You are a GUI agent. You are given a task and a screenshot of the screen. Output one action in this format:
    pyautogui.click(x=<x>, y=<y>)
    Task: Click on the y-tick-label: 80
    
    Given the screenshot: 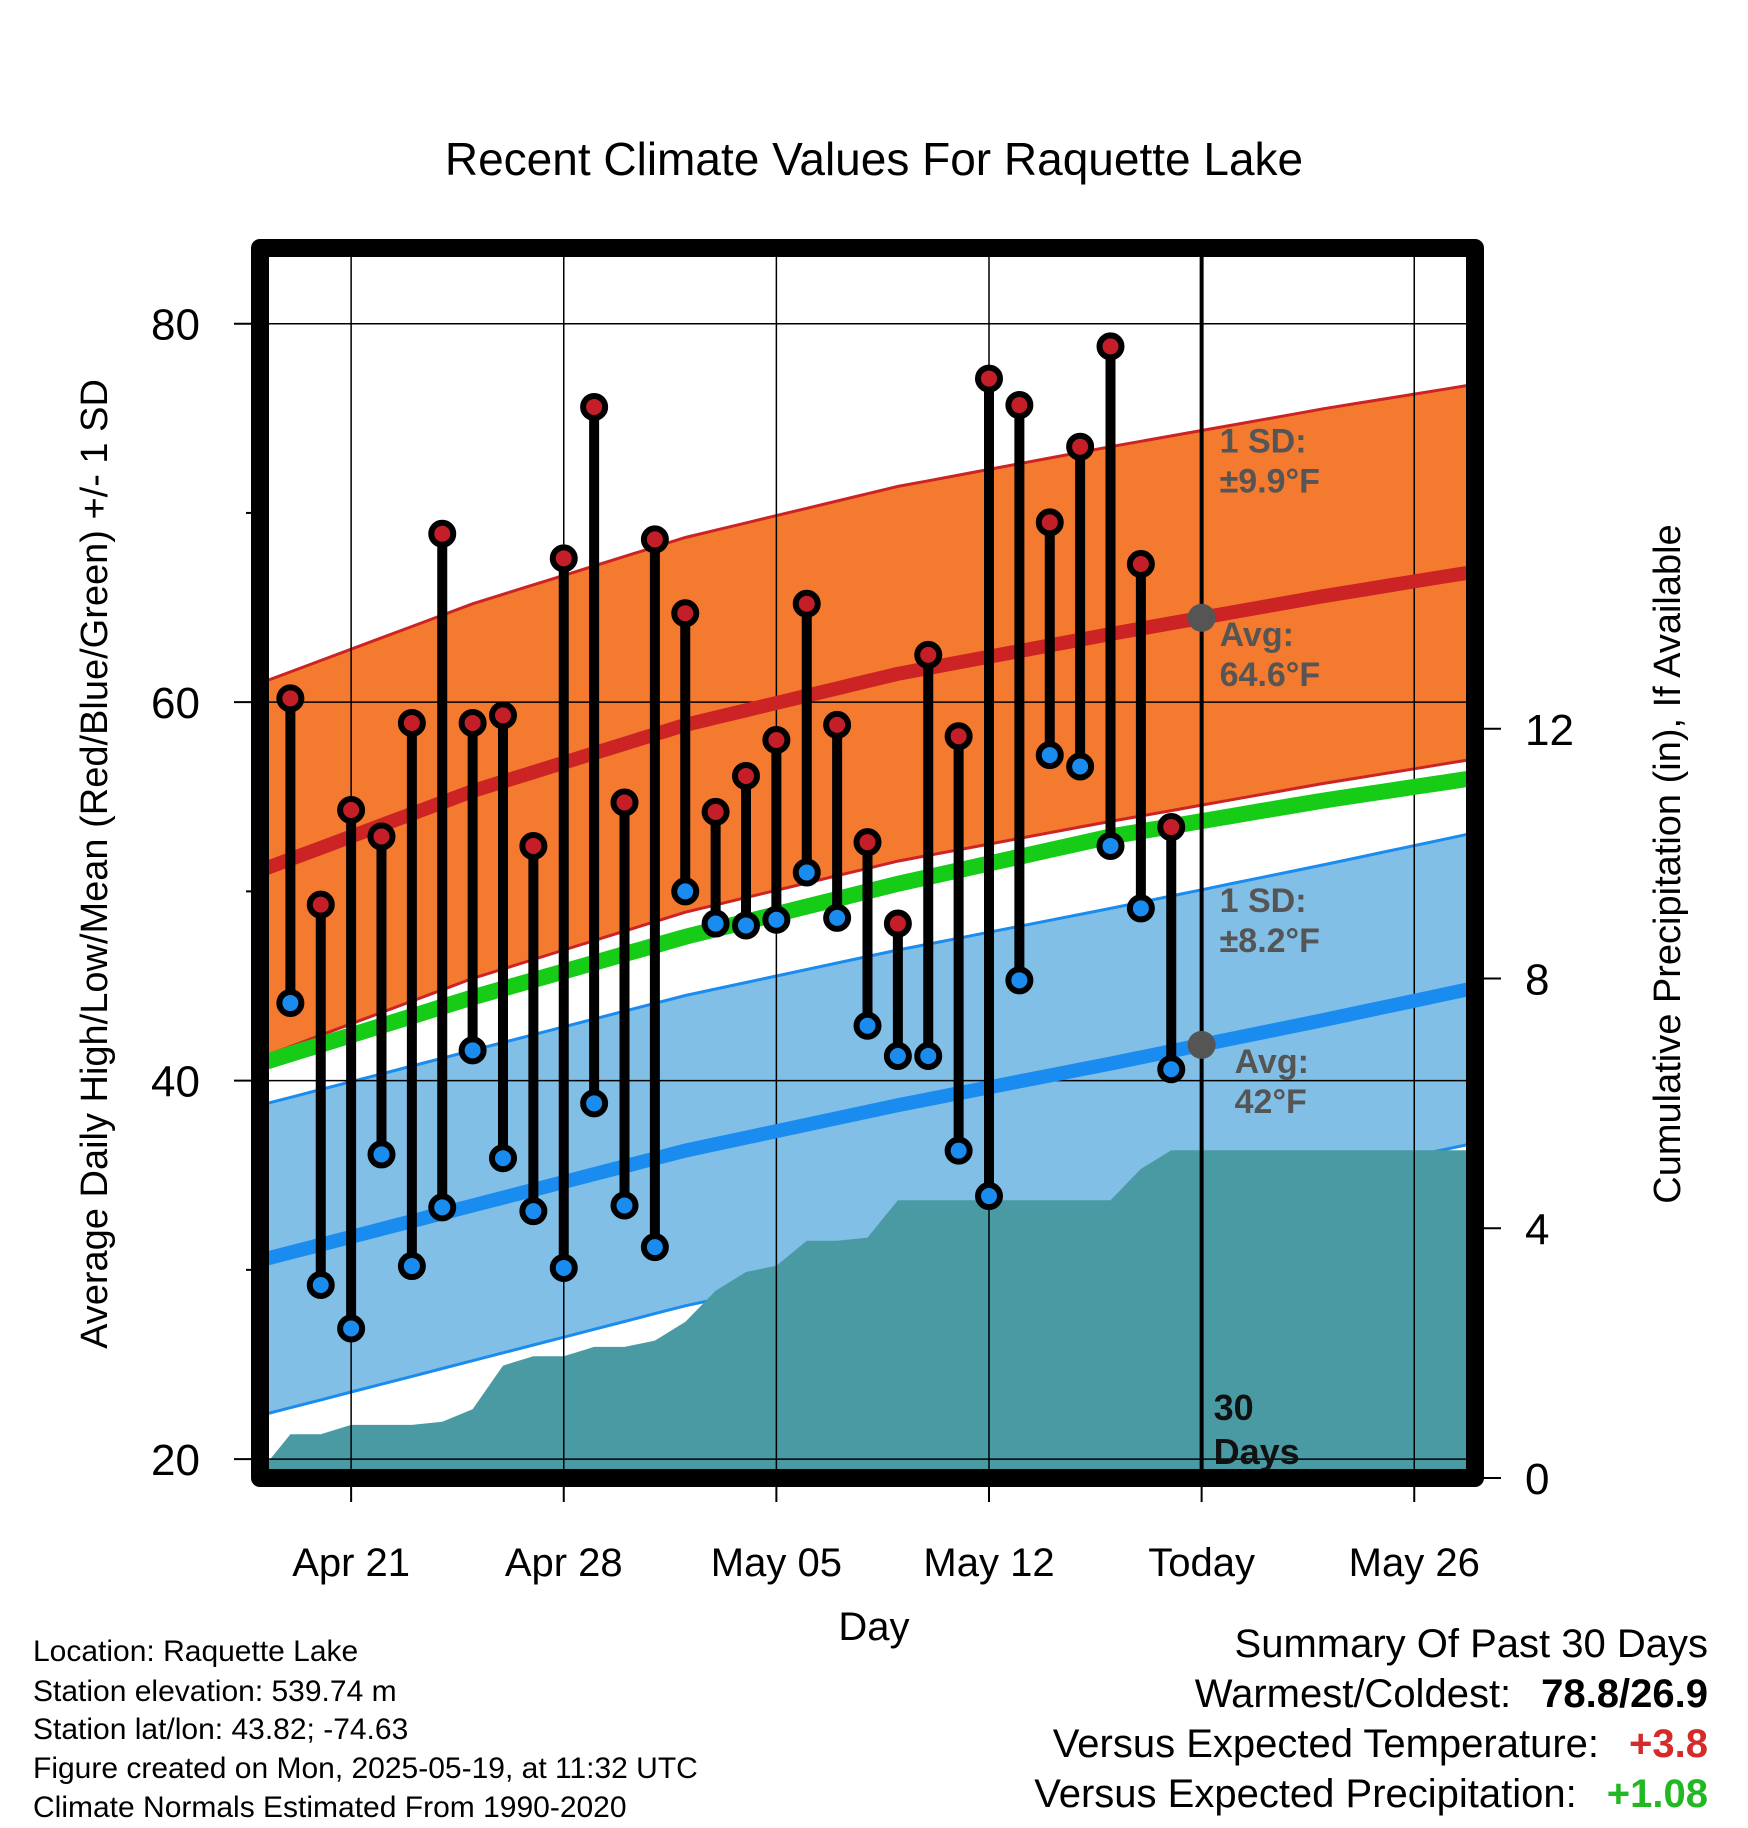 What is the action you would take?
    pyautogui.click(x=175, y=325)
    